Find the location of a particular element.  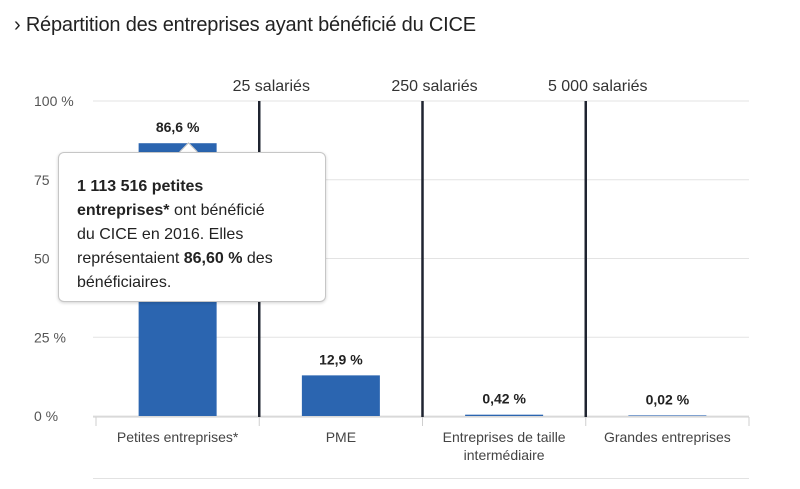

tooltip-line-4: représentaient 86,60 % des is located at coordinates (193, 259).